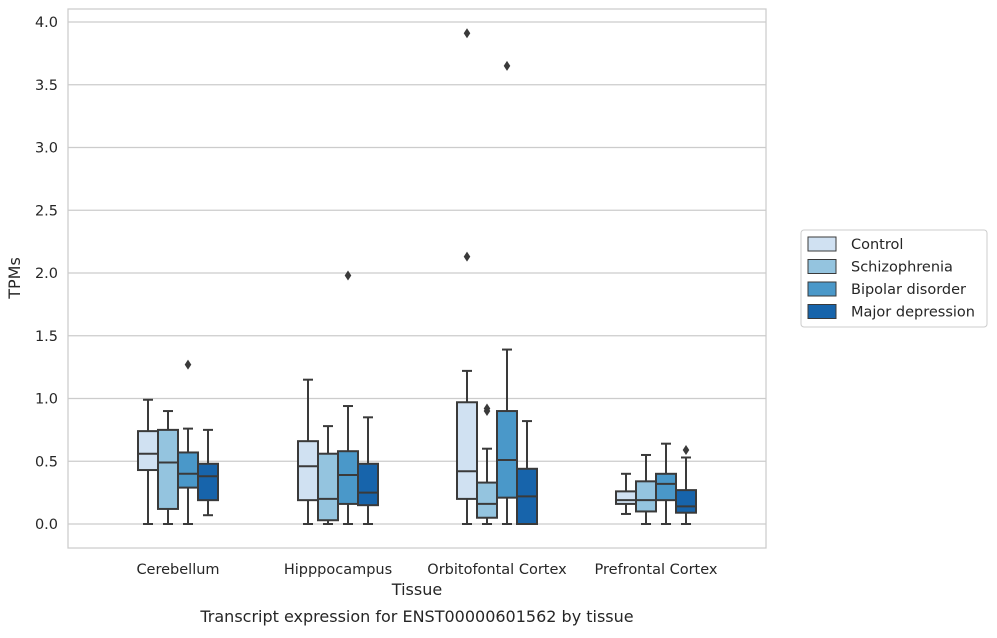 The height and width of the screenshot is (638, 997). Describe the element at coordinates (46, 149) in the screenshot. I see `y-tick-label: 3.0` at that location.